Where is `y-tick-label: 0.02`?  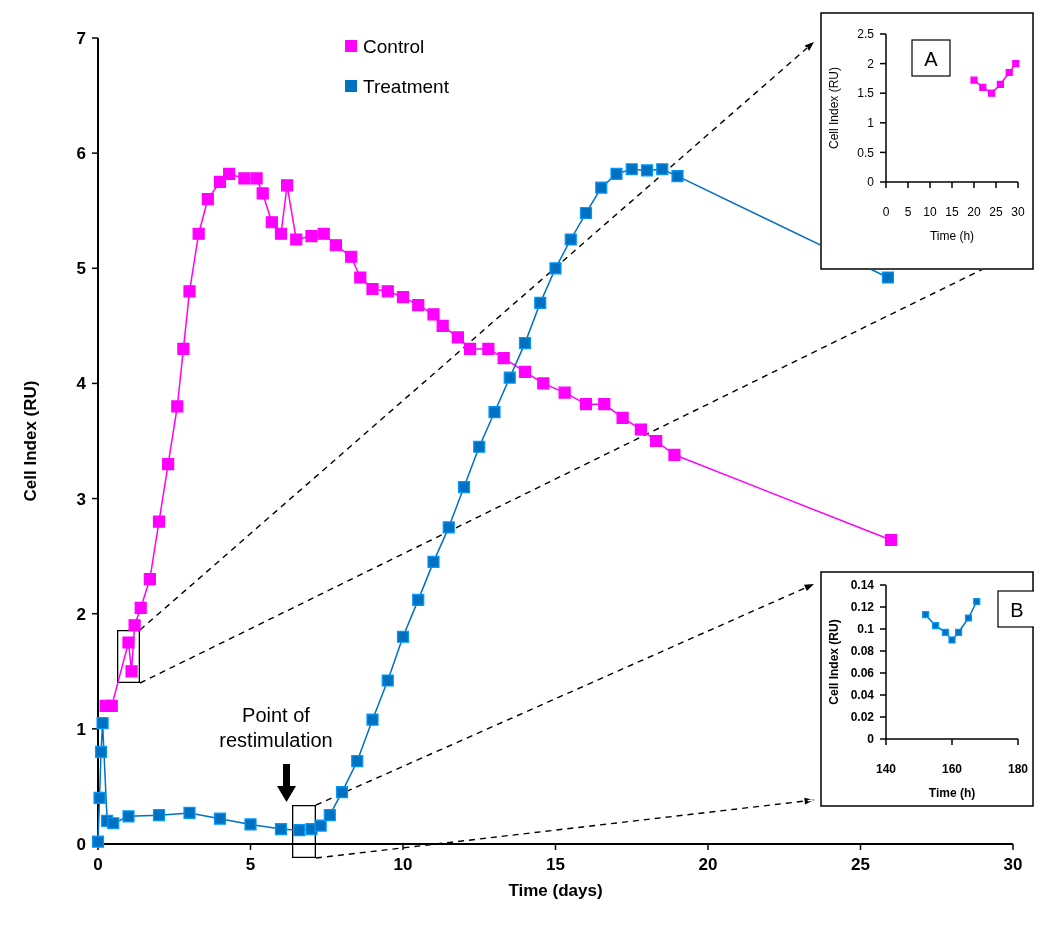
y-tick-label: 0.02 is located at coordinates (862, 717).